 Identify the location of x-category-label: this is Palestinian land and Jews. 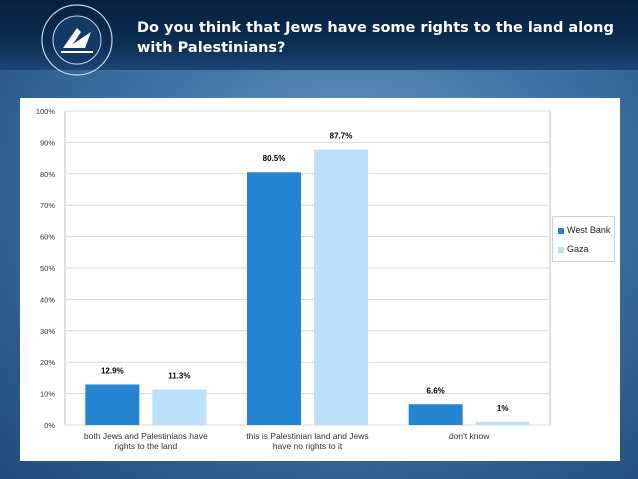
(307, 436).